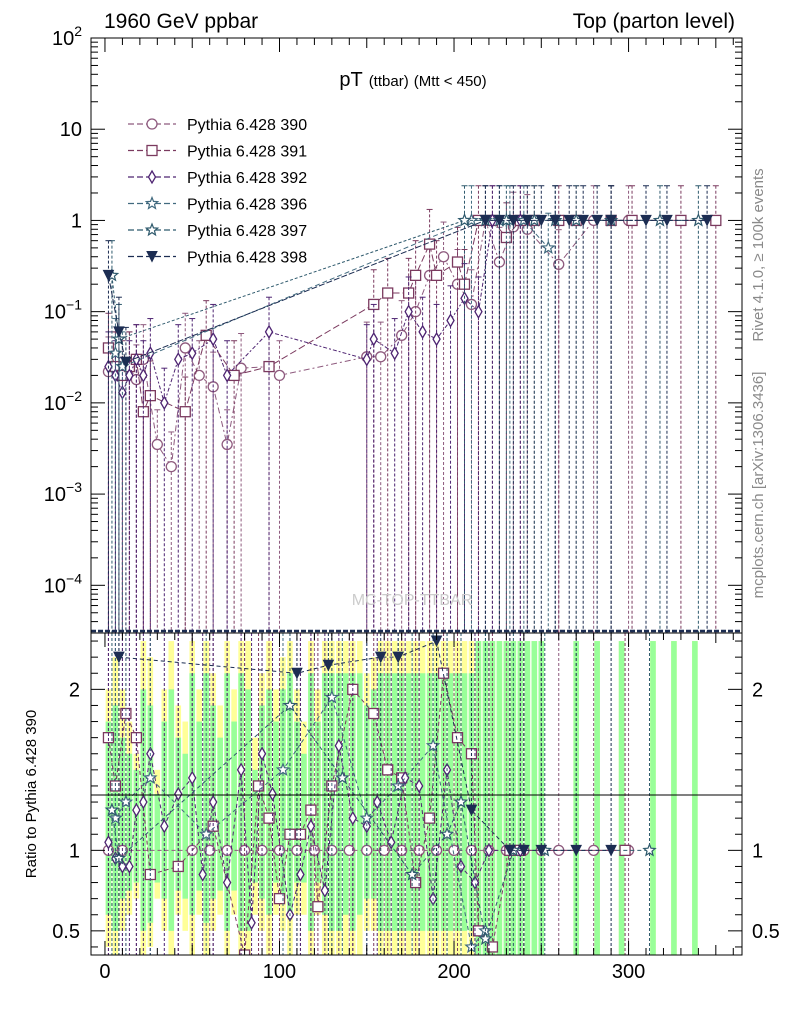  Describe the element at coordinates (412, 80) in the screenshot. I see `plot-title: pT (ttbar) (Mtt < 450)` at that location.